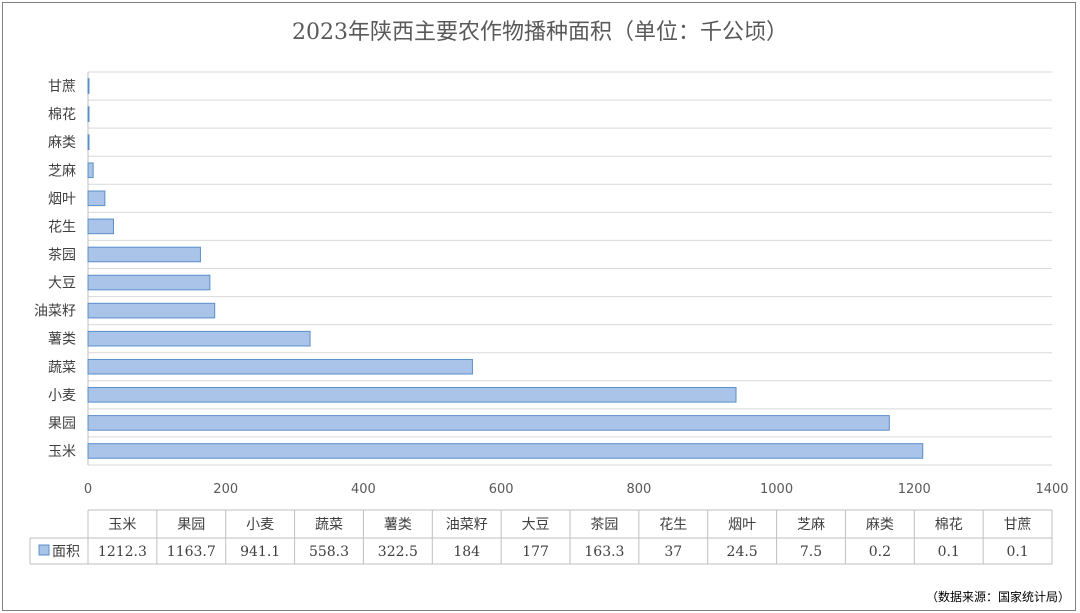 Image resolution: width=1080 pixels, height=613 pixels. Describe the element at coordinates (997, 597) in the screenshot. I see `data-source-note: （数据来源：国家统计局）` at that location.